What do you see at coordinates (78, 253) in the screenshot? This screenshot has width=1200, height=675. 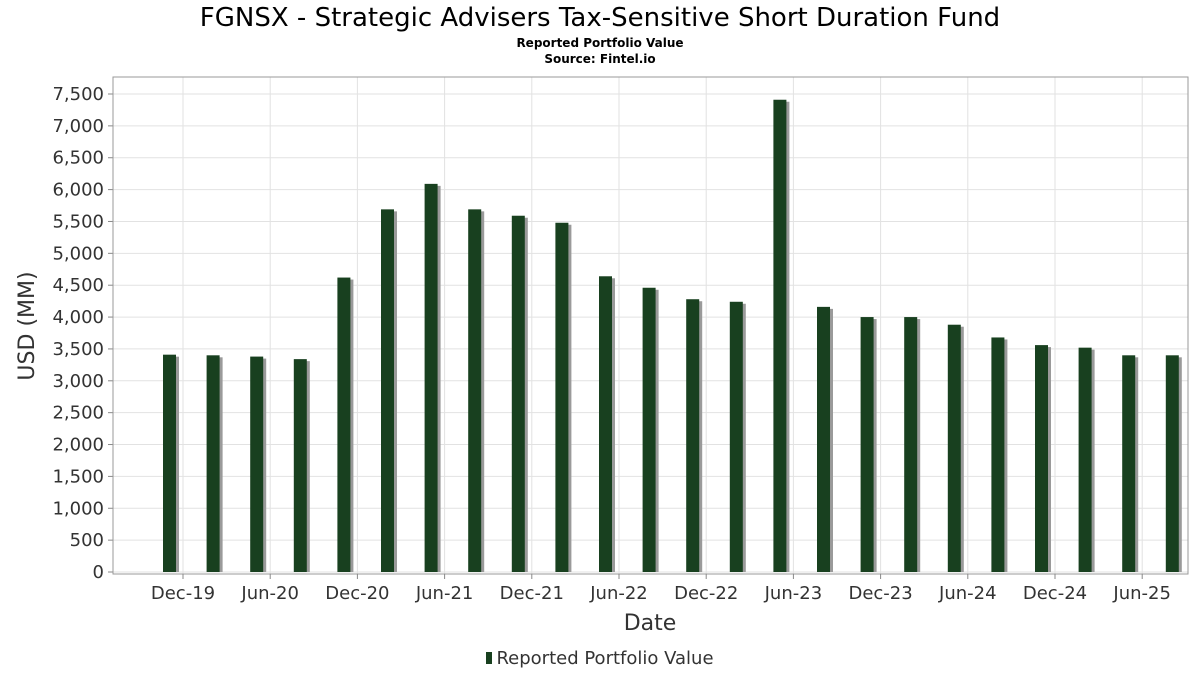 I see `y-tick-label: 5,000` at bounding box center [78, 253].